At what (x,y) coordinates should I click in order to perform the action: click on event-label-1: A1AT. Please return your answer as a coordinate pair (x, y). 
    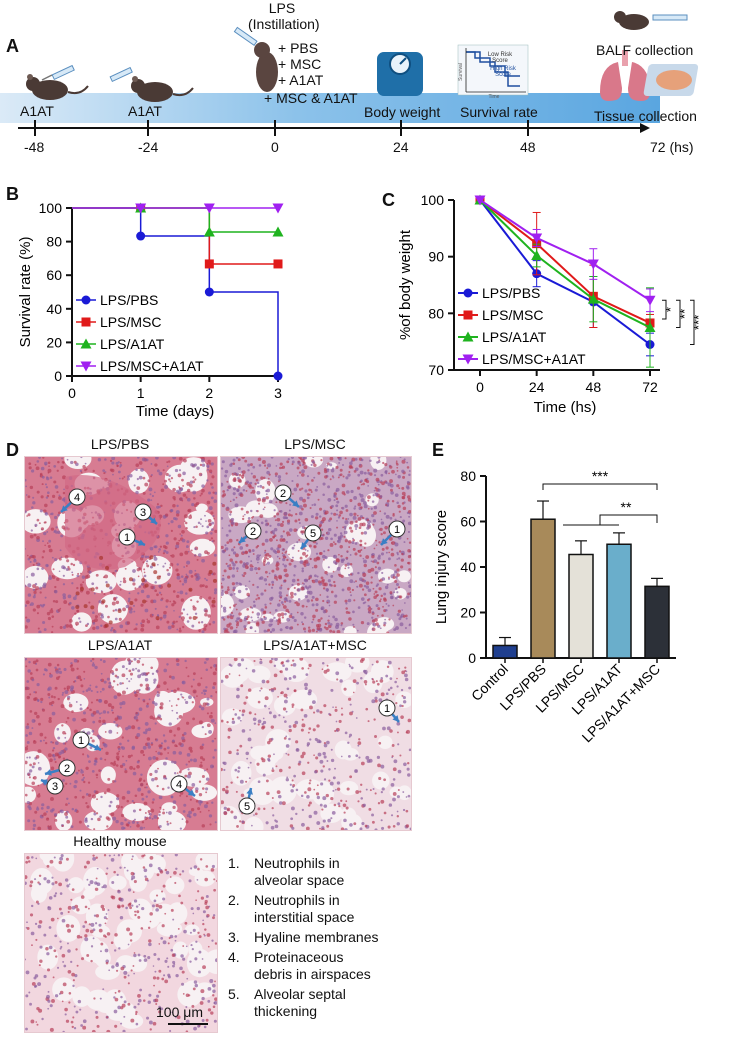
    Looking at the image, I should click on (37, 111).